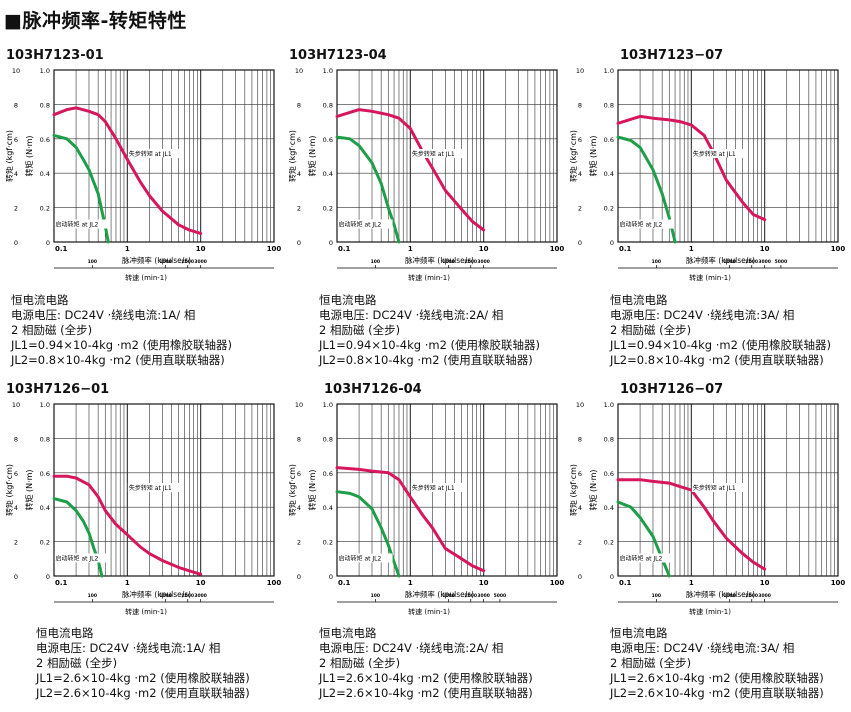 Image resolution: width=851 pixels, height=712 pixels. What do you see at coordinates (609, 508) in the screenshot?
I see `y-tick-label-right: 0.4` at bounding box center [609, 508].